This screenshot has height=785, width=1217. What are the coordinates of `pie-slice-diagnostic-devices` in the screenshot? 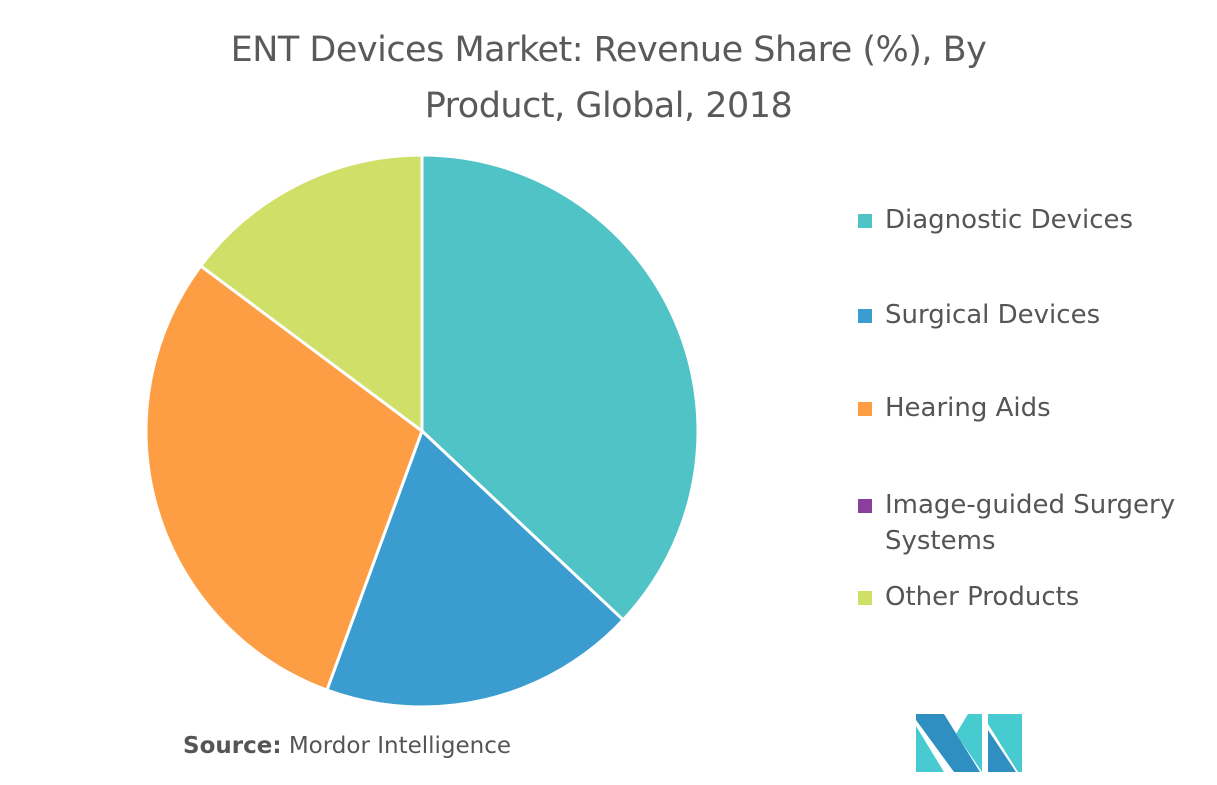 It's located at (560, 388).